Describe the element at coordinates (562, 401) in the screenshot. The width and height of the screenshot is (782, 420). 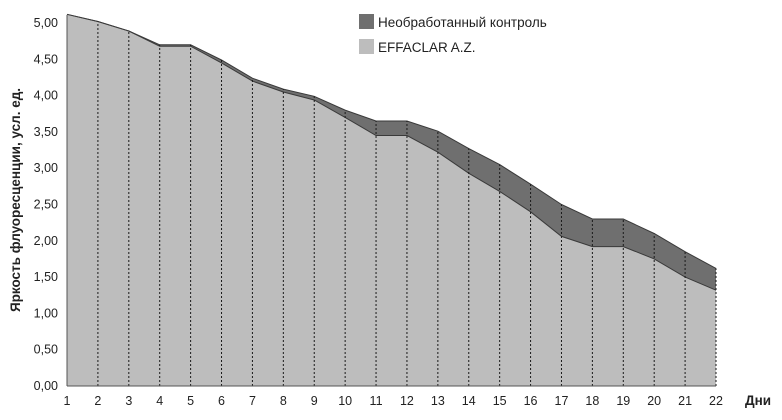
I see `x-tick-label: 17` at that location.